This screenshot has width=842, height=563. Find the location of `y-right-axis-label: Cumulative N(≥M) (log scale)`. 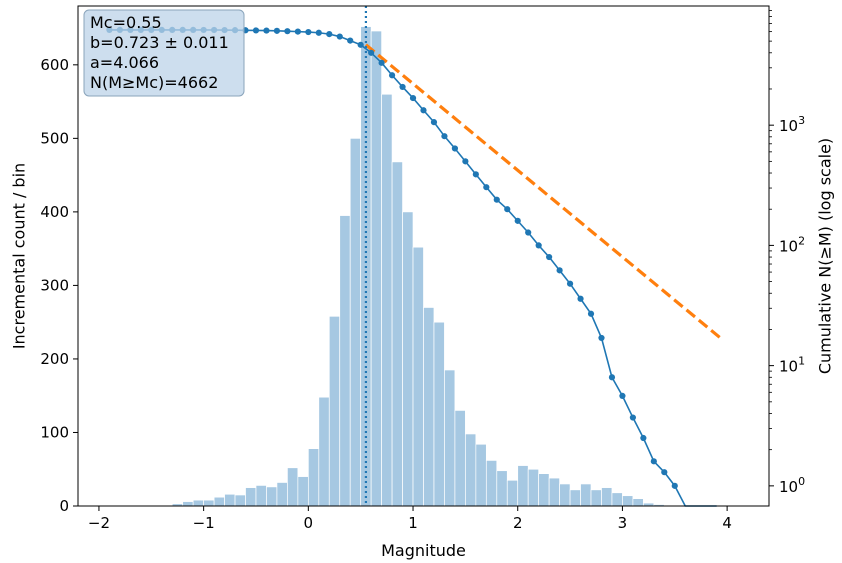

y-right-axis-label: Cumulative N(≥M) (log scale) is located at coordinates (825, 256).